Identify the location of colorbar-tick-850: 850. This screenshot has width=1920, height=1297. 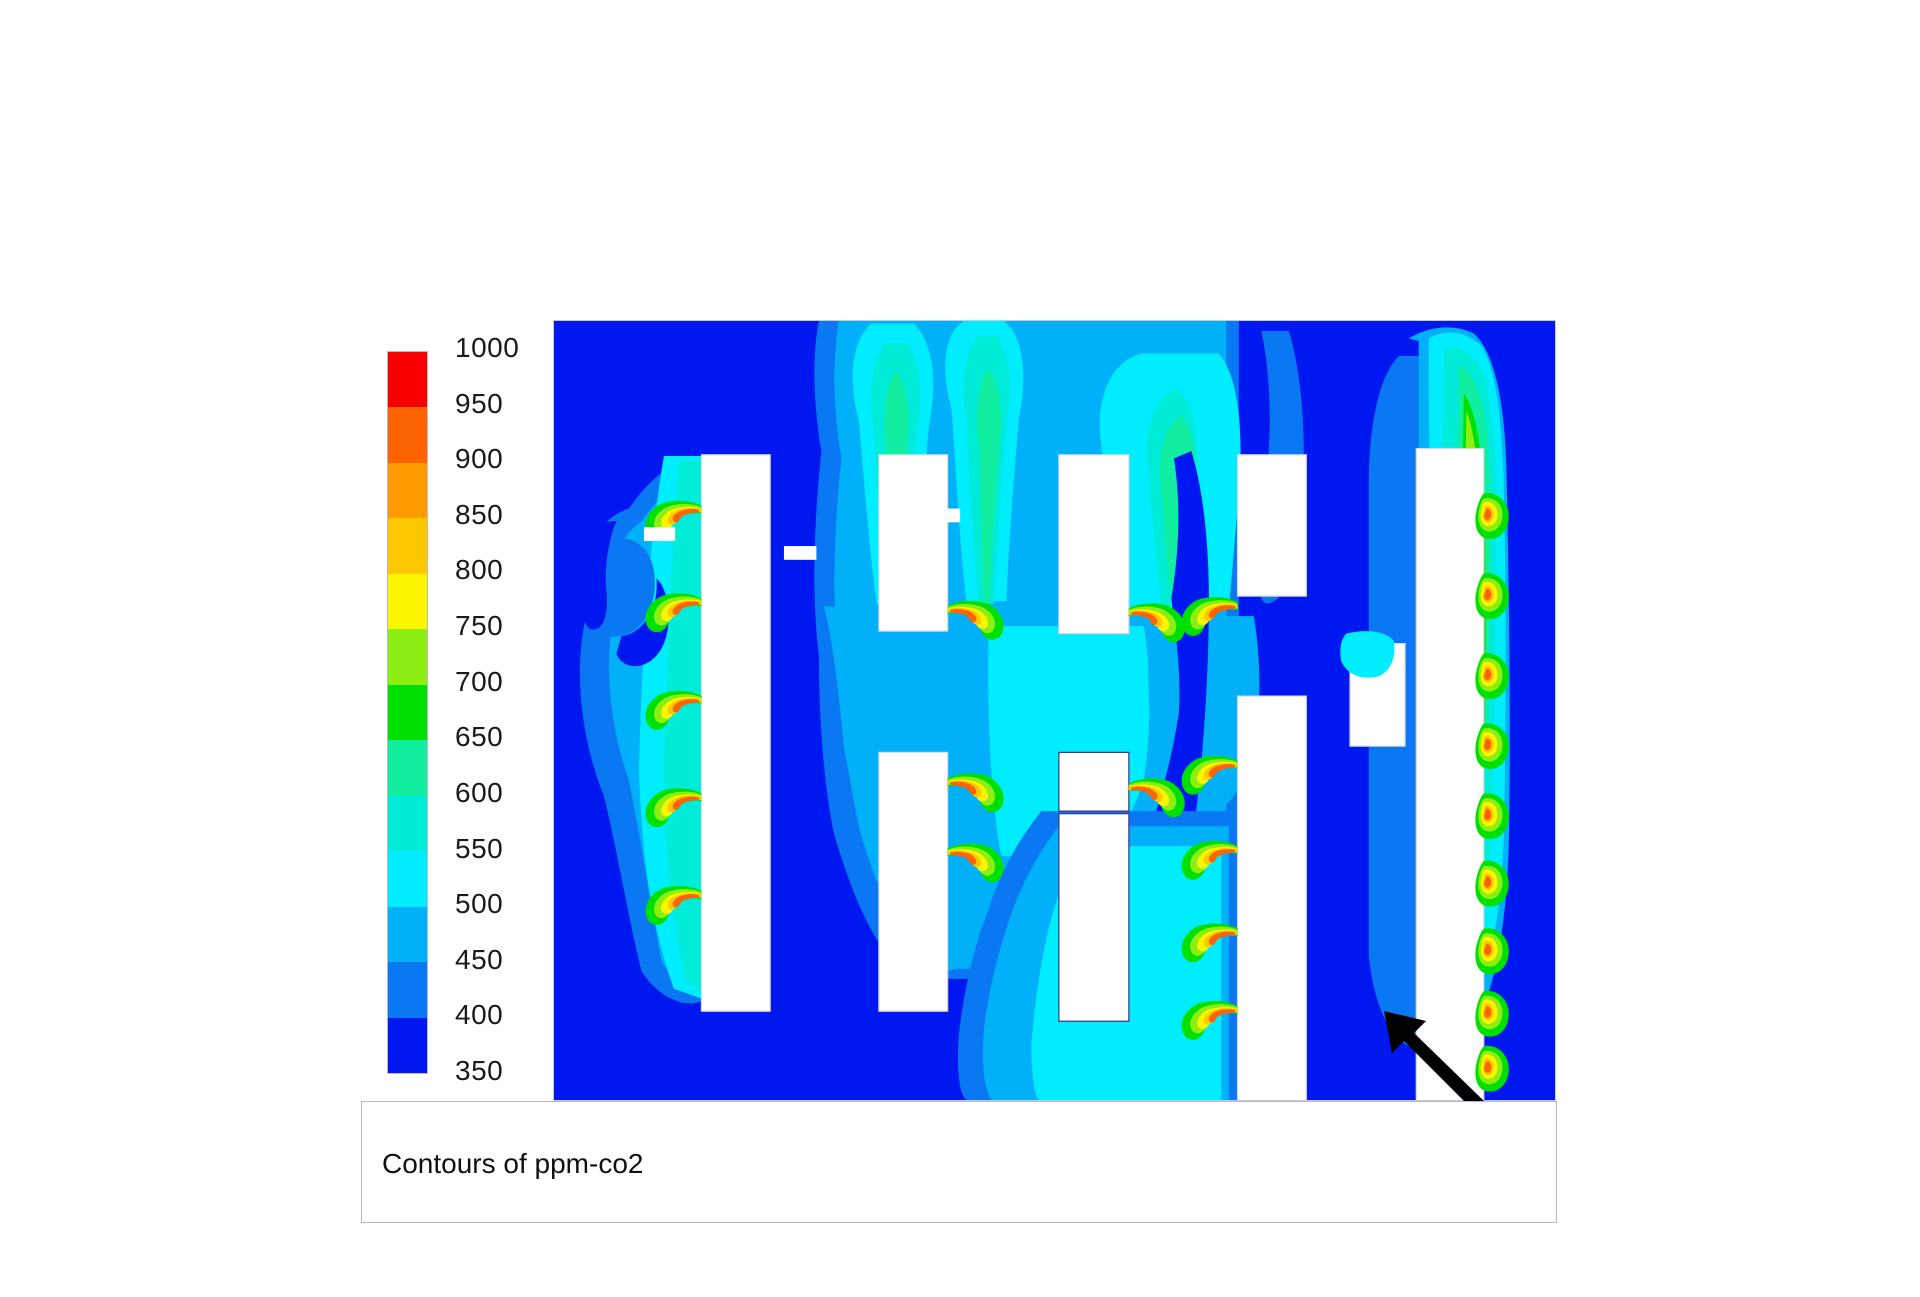
(479, 514).